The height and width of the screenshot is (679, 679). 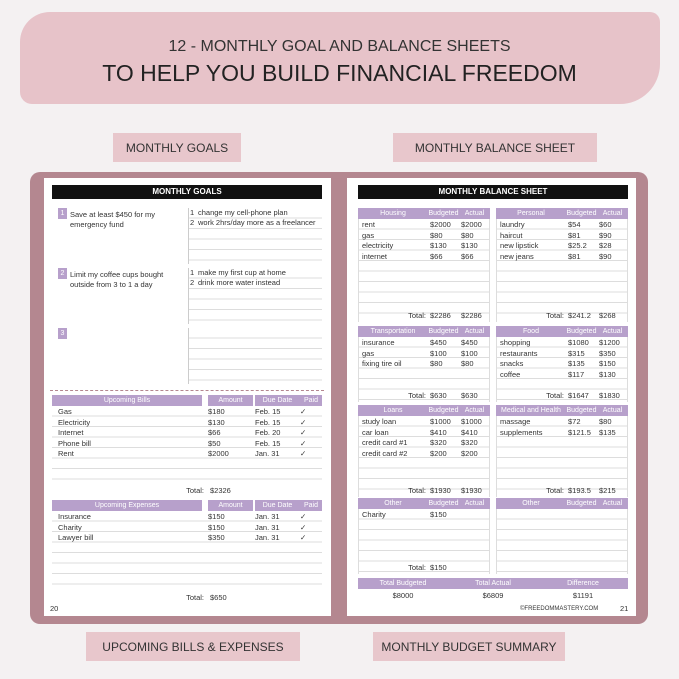 What do you see at coordinates (605, 235) in the screenshot?
I see `cell: $90` at bounding box center [605, 235].